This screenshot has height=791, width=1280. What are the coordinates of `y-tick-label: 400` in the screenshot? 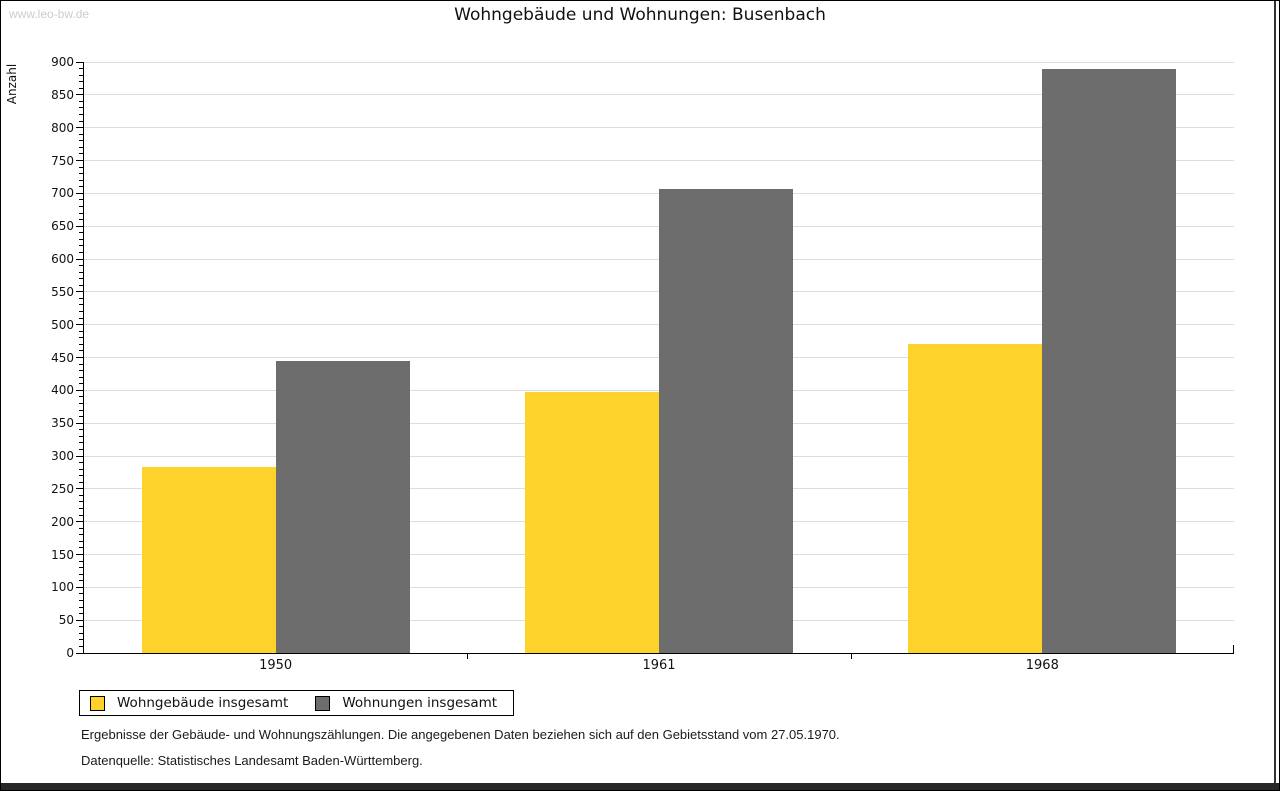 It's located at (62, 390).